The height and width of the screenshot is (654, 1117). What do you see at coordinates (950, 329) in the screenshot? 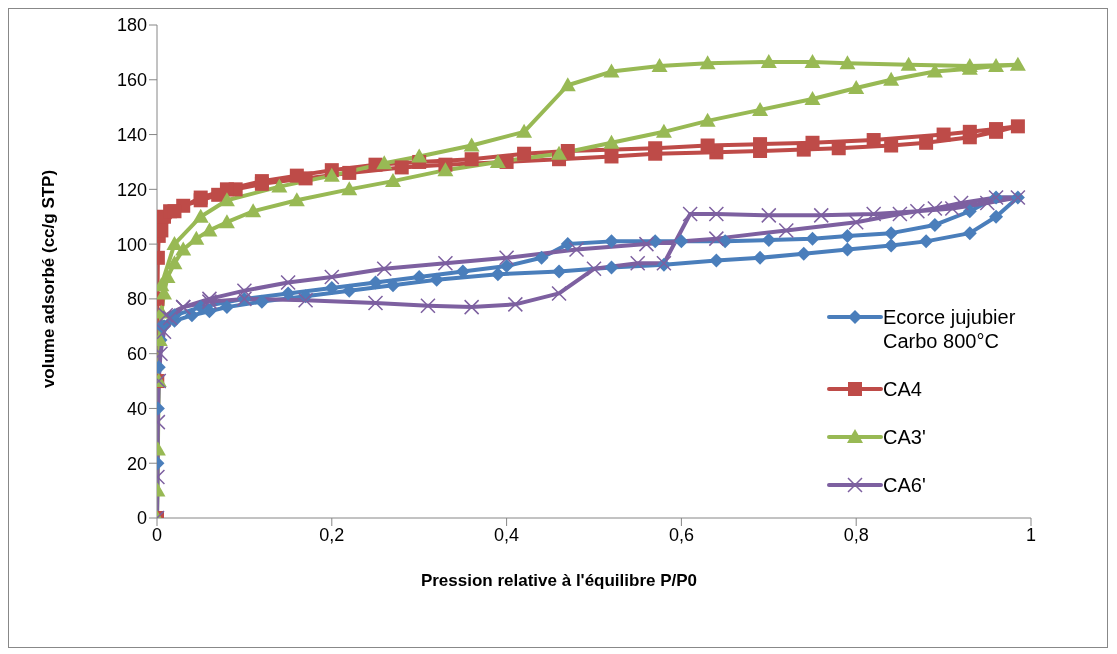
I see `legend-label: Ecorce jujubier Carbo 800°C` at bounding box center [950, 329].